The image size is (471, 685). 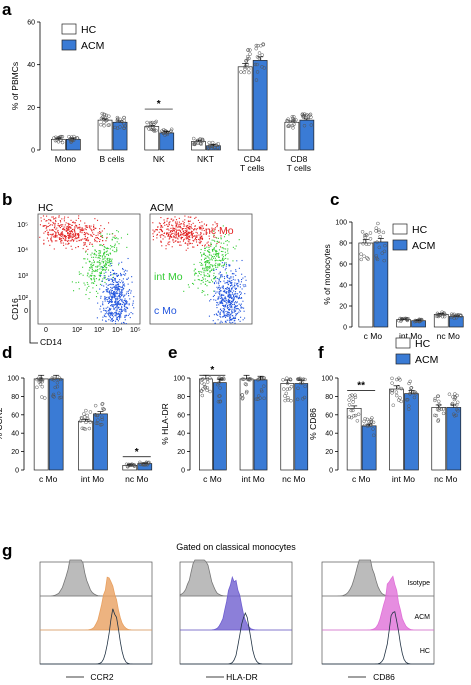 What do you see at coordinates (219, 231) in the screenshot?
I see `gate-label-nc-mo: nc Mo` at bounding box center [219, 231].